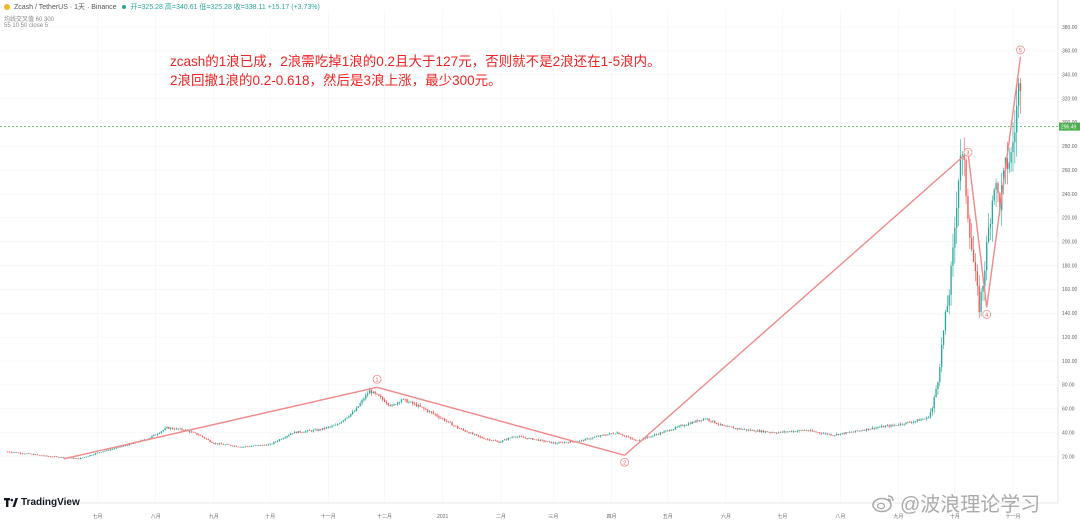  Describe the element at coordinates (1070, 28) in the screenshot. I see `y-tick-label: 380.00` at that location.